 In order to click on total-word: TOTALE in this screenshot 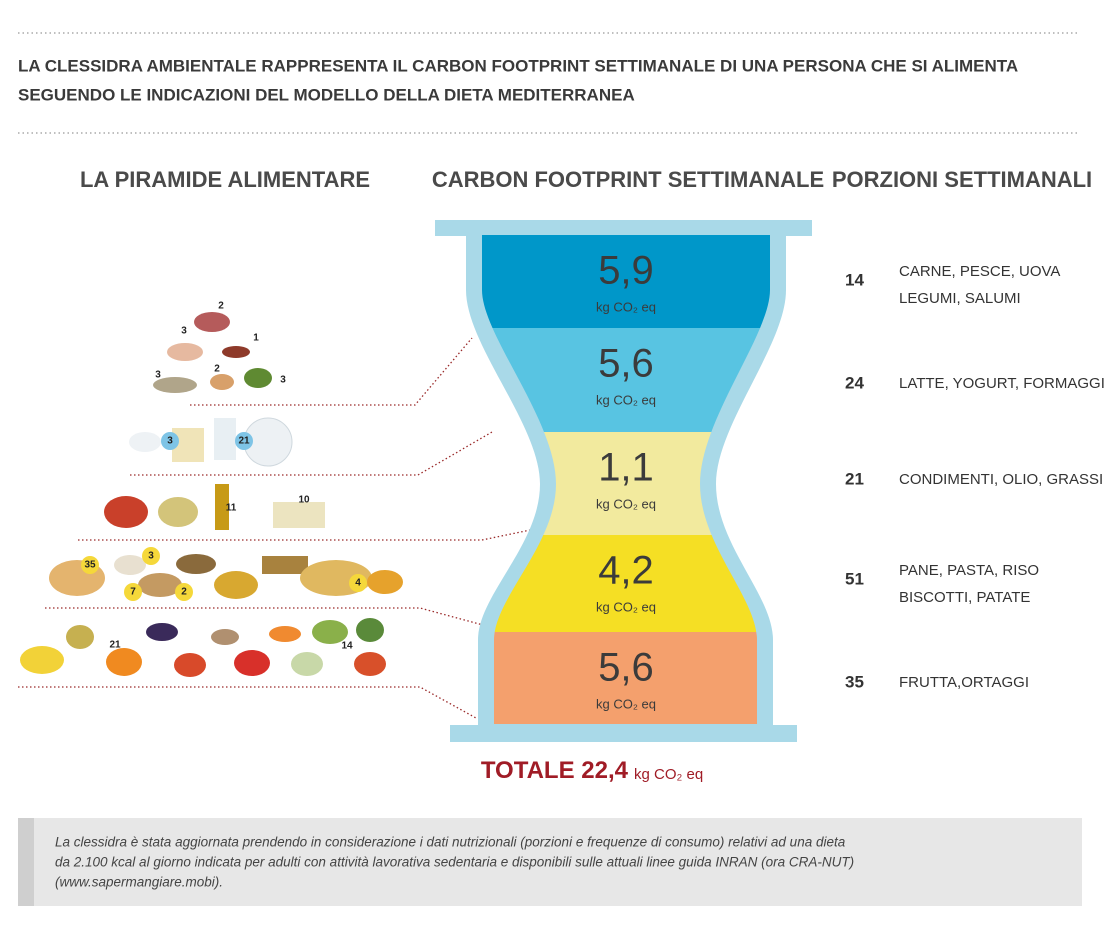, I will do `click(528, 770)`.